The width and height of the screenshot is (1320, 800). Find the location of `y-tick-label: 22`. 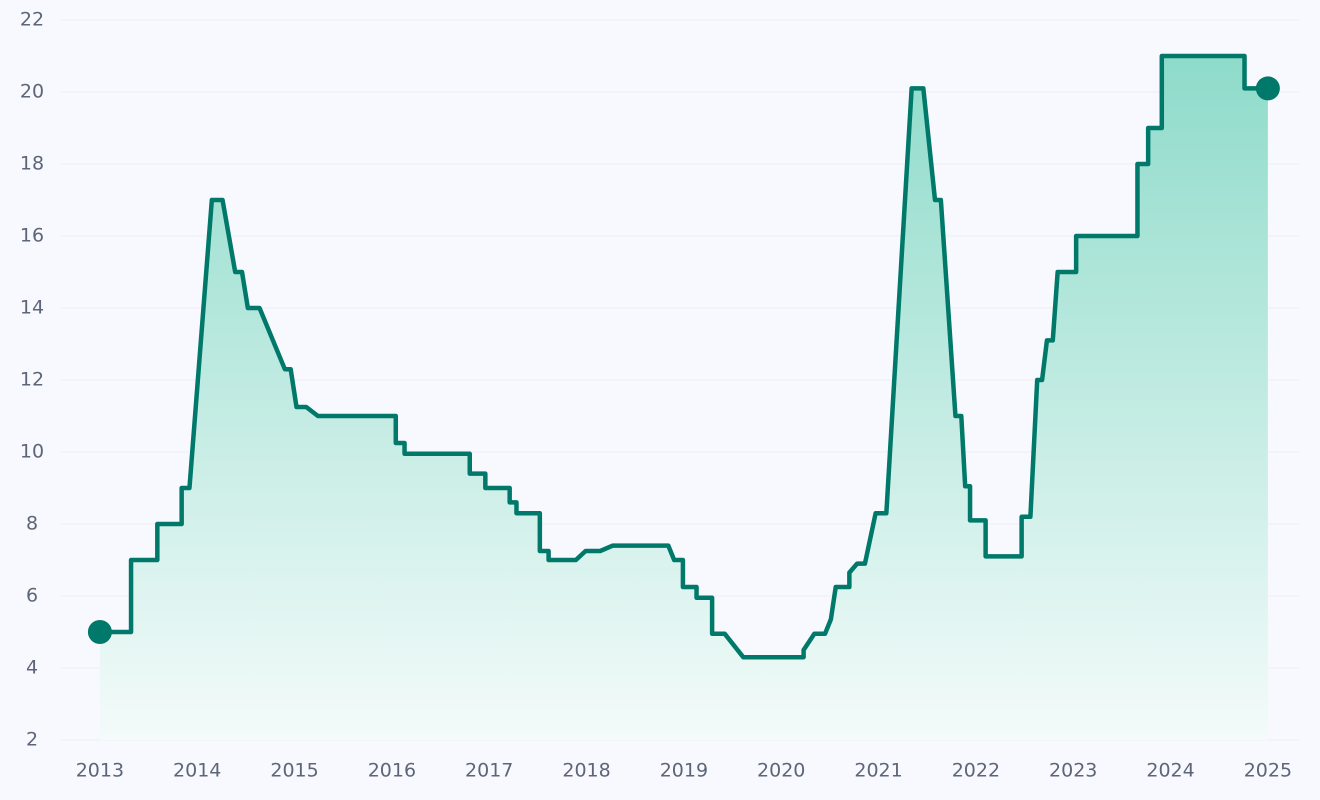

y-tick-label: 22 is located at coordinates (32, 20).